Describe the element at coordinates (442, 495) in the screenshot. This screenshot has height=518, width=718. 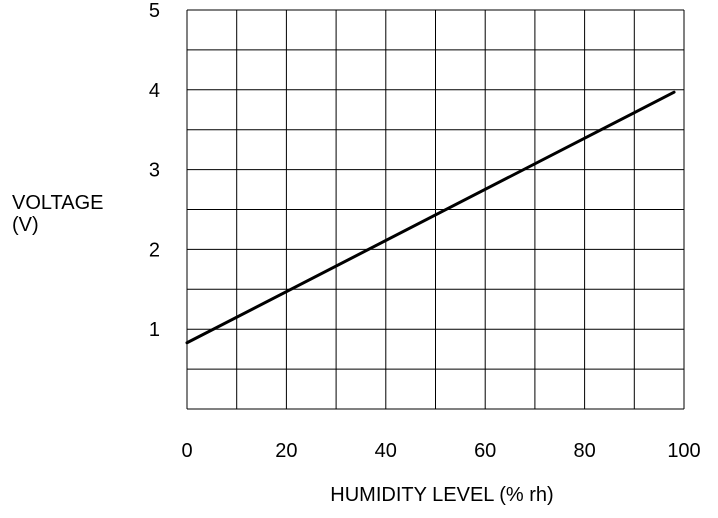
I see `x-axis-label: HUMIDITY LEVEL (% rh)` at that location.